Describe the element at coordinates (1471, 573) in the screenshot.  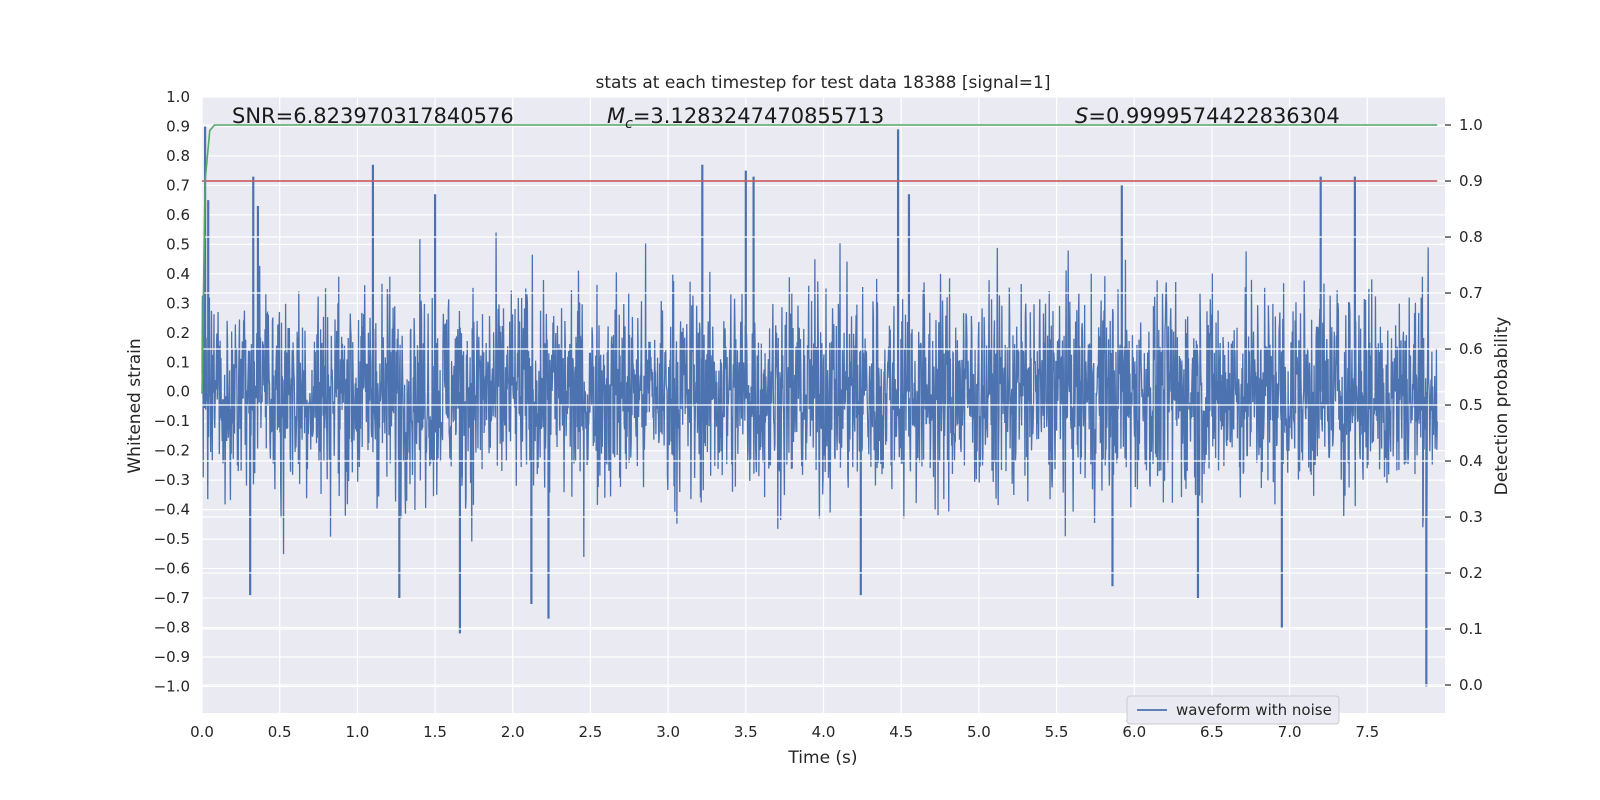
I see `right-y-tick-label: 0.2` at that location.